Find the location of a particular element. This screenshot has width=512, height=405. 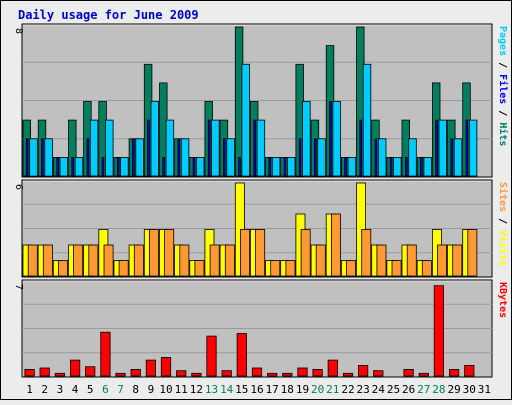

day-label-3: 3 is located at coordinates (60, 389).